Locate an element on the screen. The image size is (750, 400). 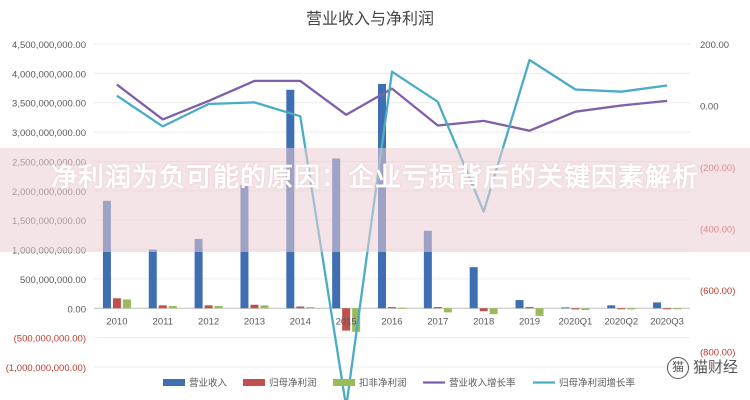
legend-label: 营业收入增长率 is located at coordinates (482, 383).